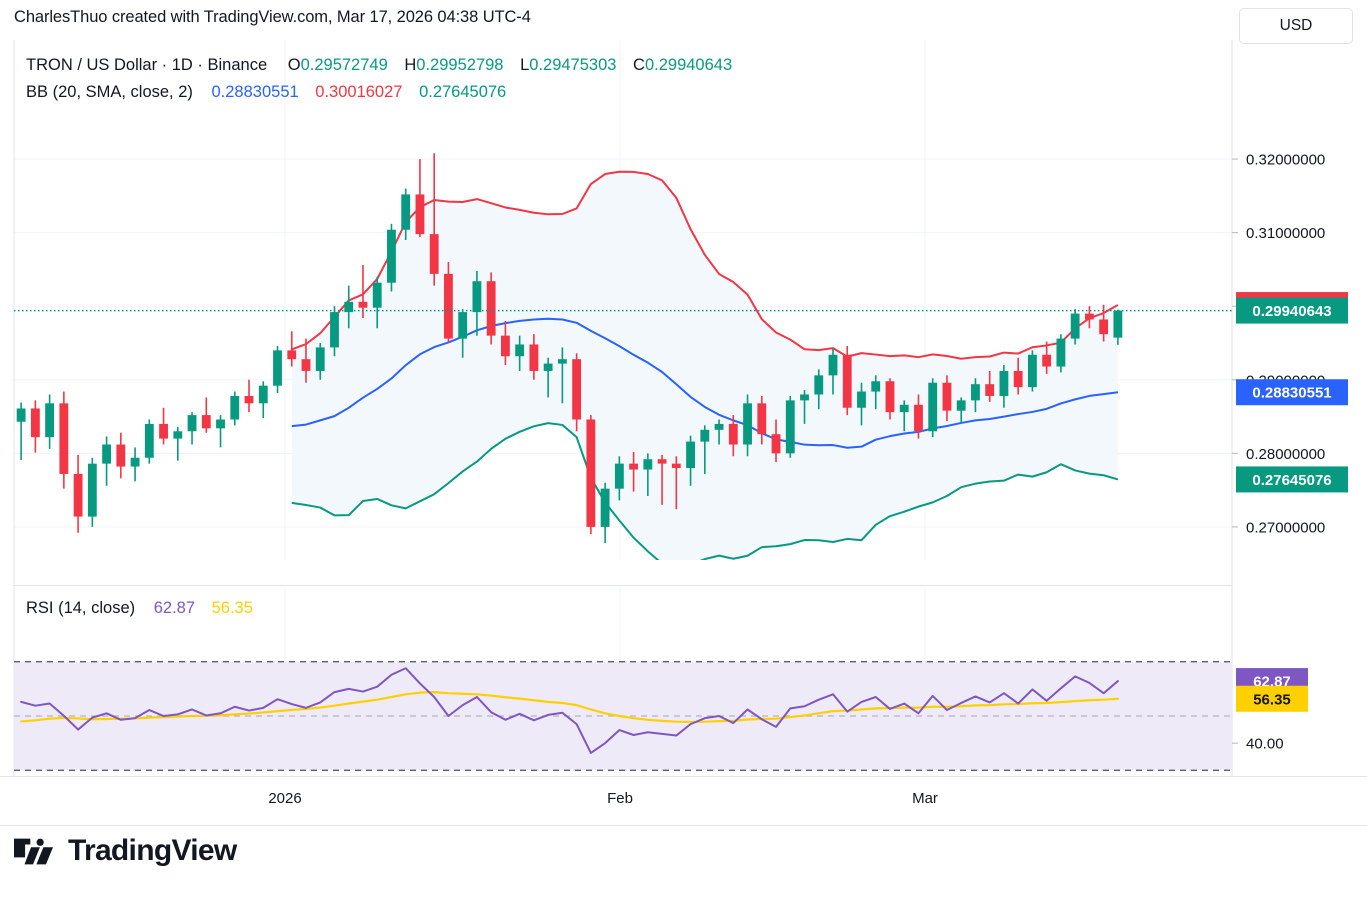 The height and width of the screenshot is (906, 1367). Describe the element at coordinates (284, 798) in the screenshot. I see `time-axis-tick: 2026` at that location.